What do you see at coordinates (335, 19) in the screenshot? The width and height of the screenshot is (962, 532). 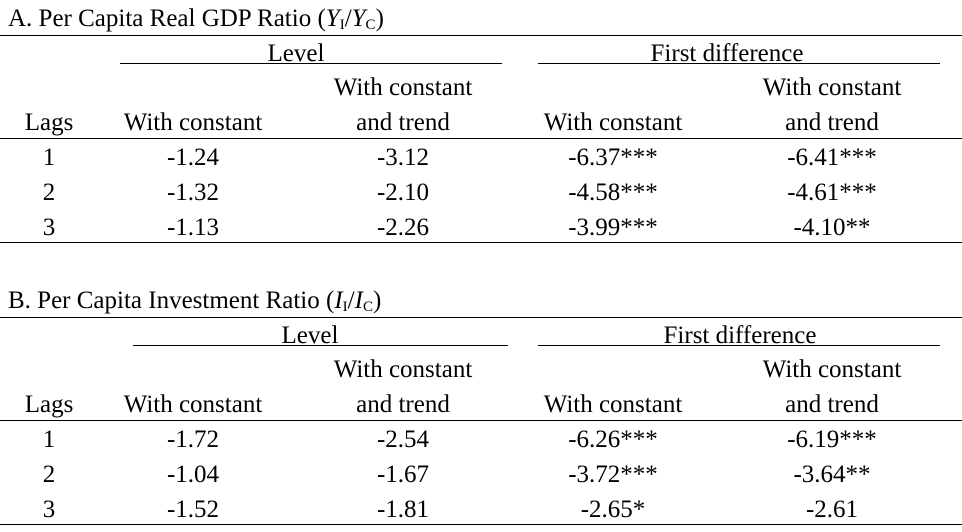 I see `ratio-numerator: YI` at bounding box center [335, 19].